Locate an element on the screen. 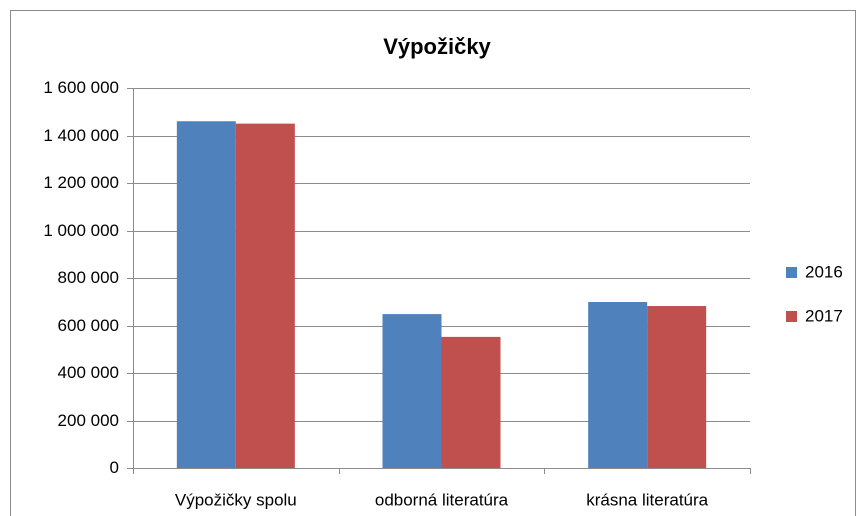  x-tick-label: odborná literatúra is located at coordinates (442, 499).